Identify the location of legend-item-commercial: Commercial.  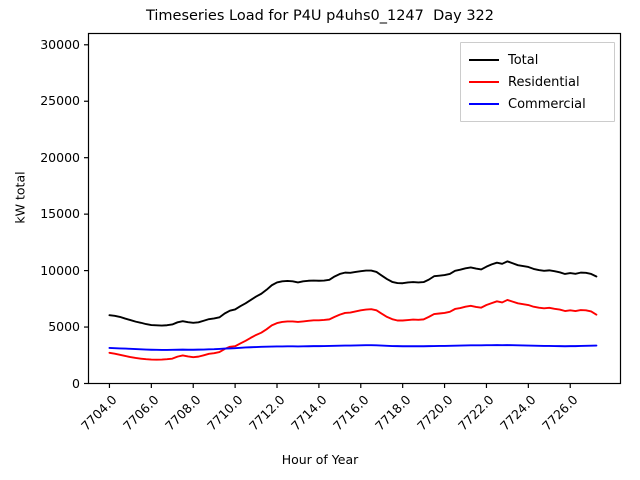
(537, 104).